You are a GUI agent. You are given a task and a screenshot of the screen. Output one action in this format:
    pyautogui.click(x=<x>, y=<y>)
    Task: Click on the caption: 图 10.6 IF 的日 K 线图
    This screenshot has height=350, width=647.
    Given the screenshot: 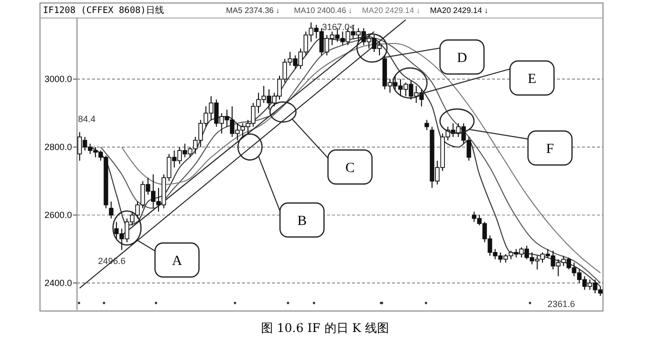 What is the action you would take?
    pyautogui.click(x=325, y=328)
    